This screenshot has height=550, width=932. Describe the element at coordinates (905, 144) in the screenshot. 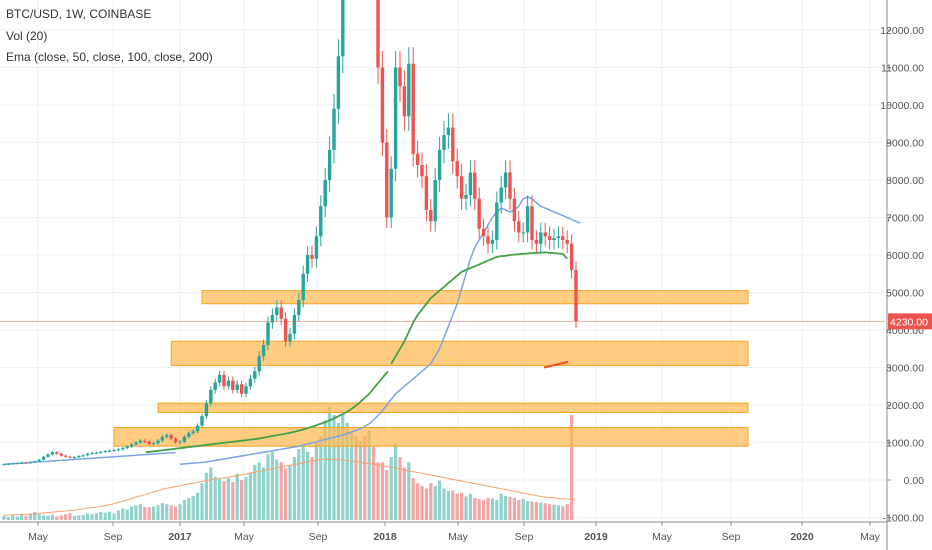

I see `price-tick-label: 9000.00` at that location.